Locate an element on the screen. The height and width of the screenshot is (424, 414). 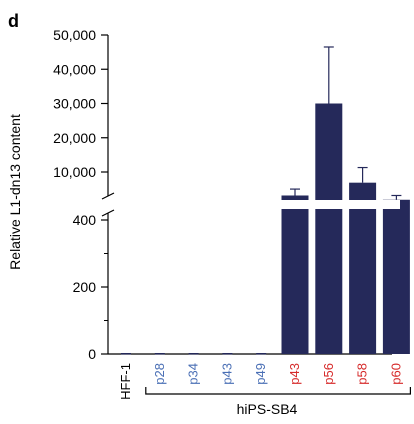
y-tick-label: 40,000 is located at coordinates (74, 69).